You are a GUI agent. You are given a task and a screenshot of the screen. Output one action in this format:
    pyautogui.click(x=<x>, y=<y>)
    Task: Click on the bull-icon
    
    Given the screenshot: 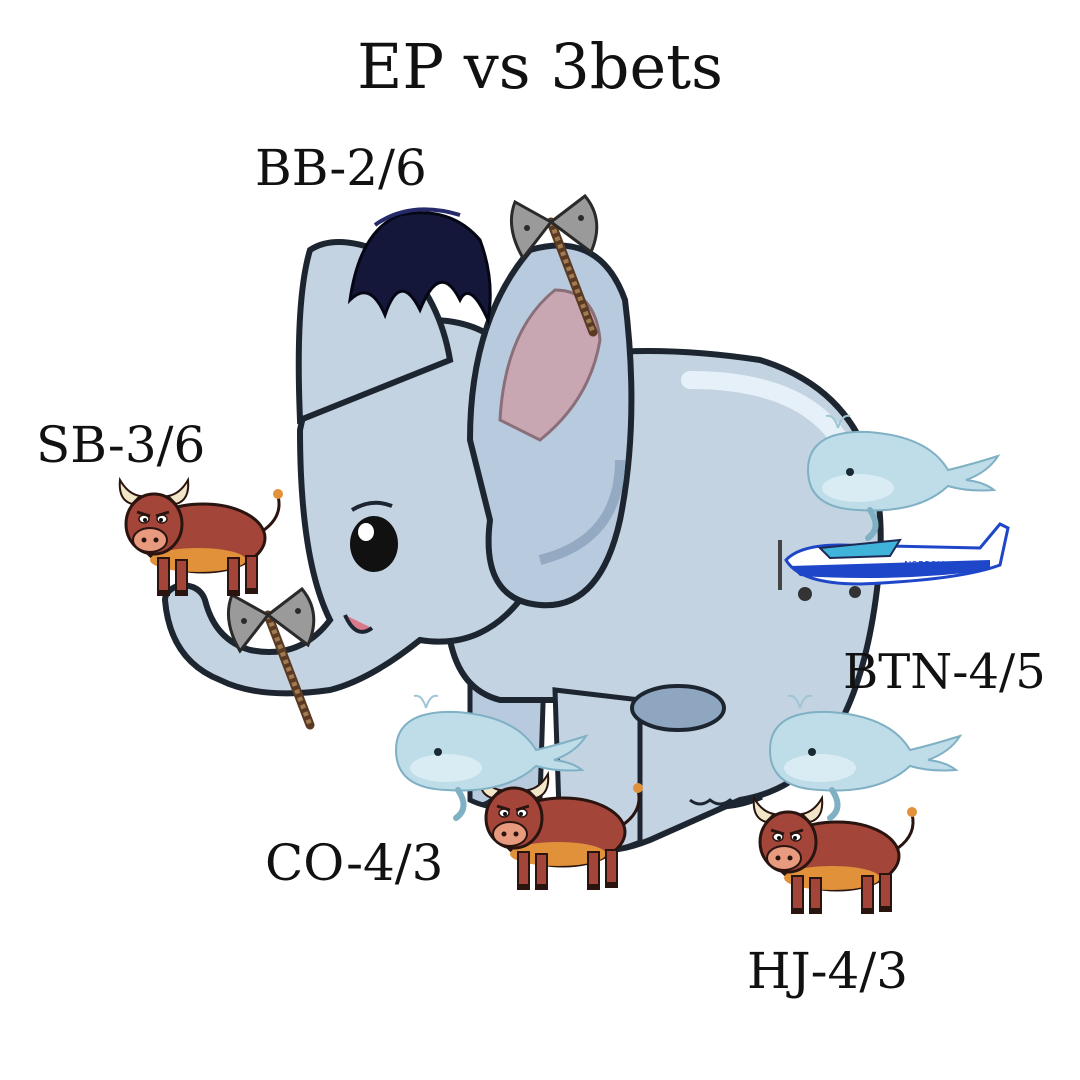 What is the action you would take?
    pyautogui.click(x=201, y=538)
    